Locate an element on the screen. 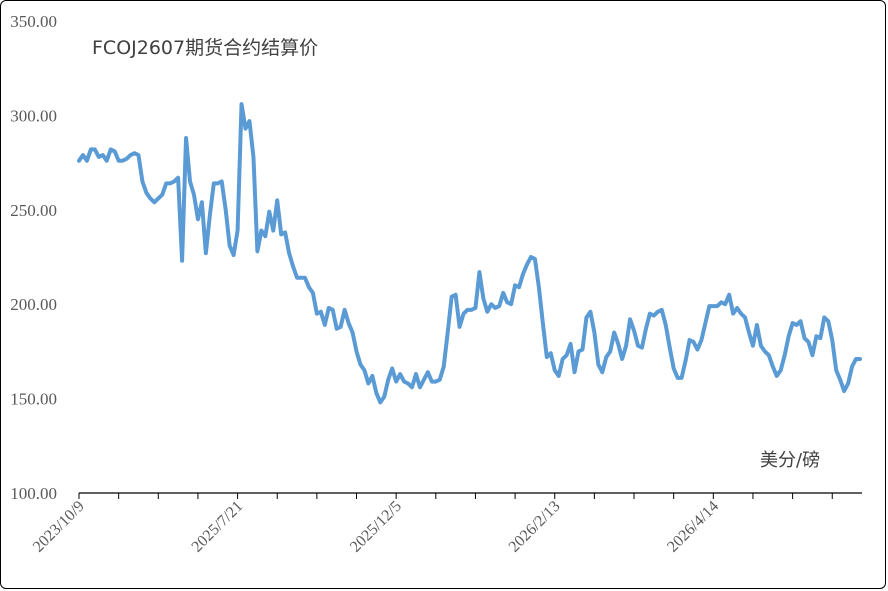  y-tick-label: 150.00 is located at coordinates (33, 399).